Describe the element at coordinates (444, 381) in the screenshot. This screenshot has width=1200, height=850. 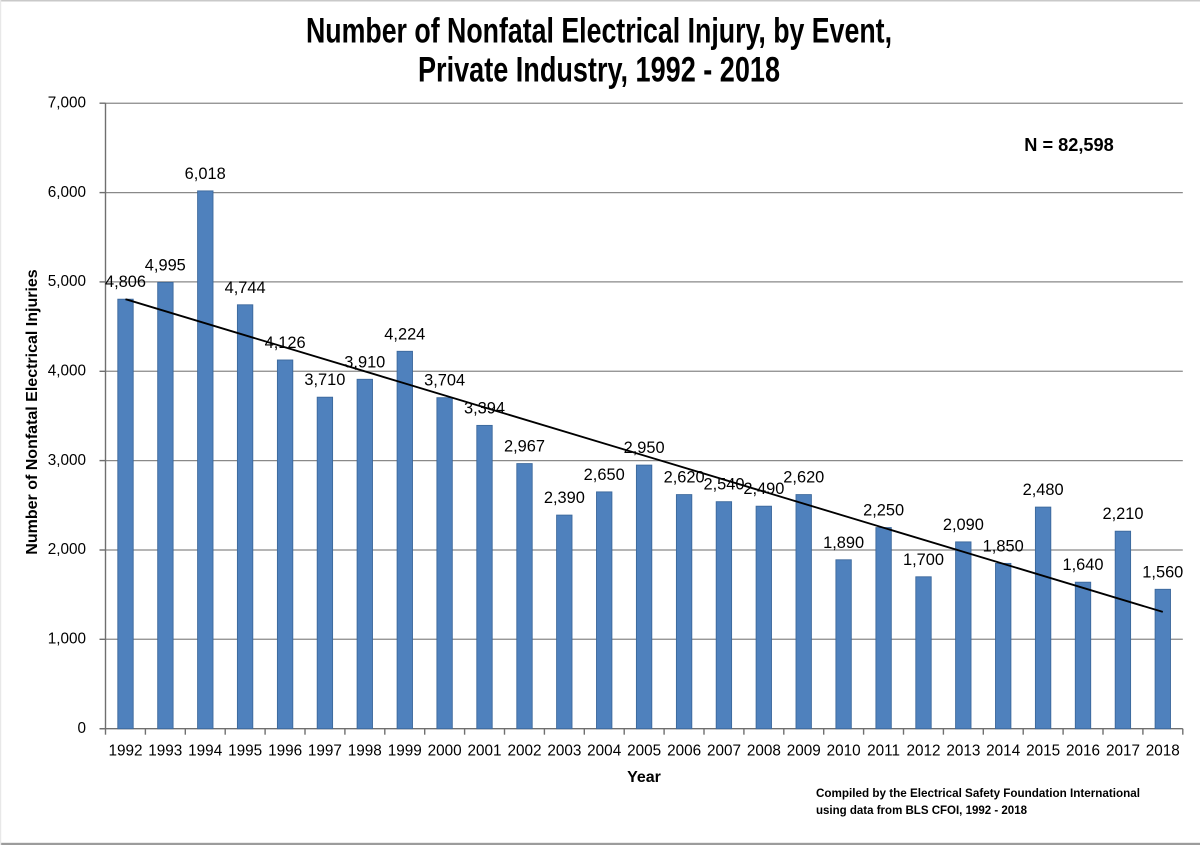
I see `svg-text: 3,704` at that location.